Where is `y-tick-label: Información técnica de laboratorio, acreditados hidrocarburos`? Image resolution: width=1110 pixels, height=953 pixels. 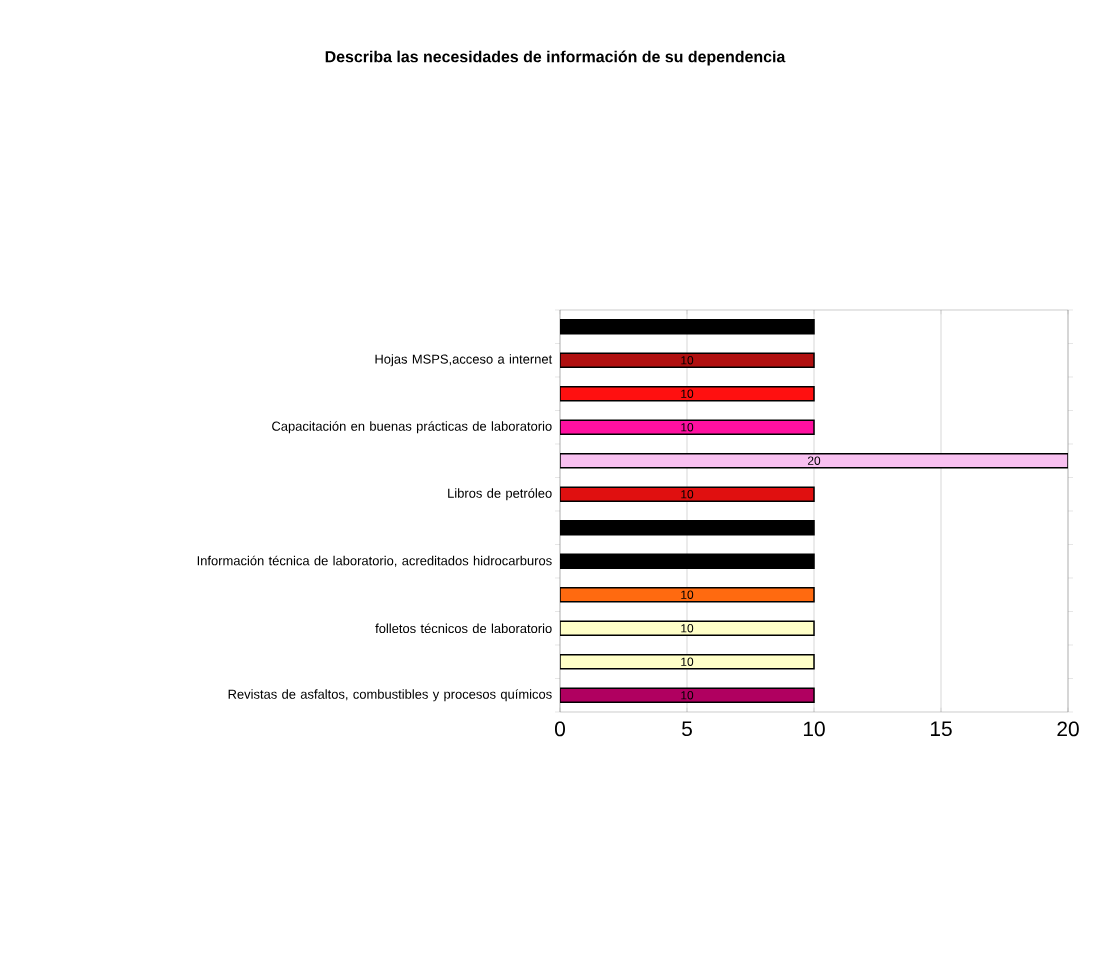
y-tick-label: Información técnica de laboratorio, acreditados hidrocarburos is located at coordinates (374, 561).